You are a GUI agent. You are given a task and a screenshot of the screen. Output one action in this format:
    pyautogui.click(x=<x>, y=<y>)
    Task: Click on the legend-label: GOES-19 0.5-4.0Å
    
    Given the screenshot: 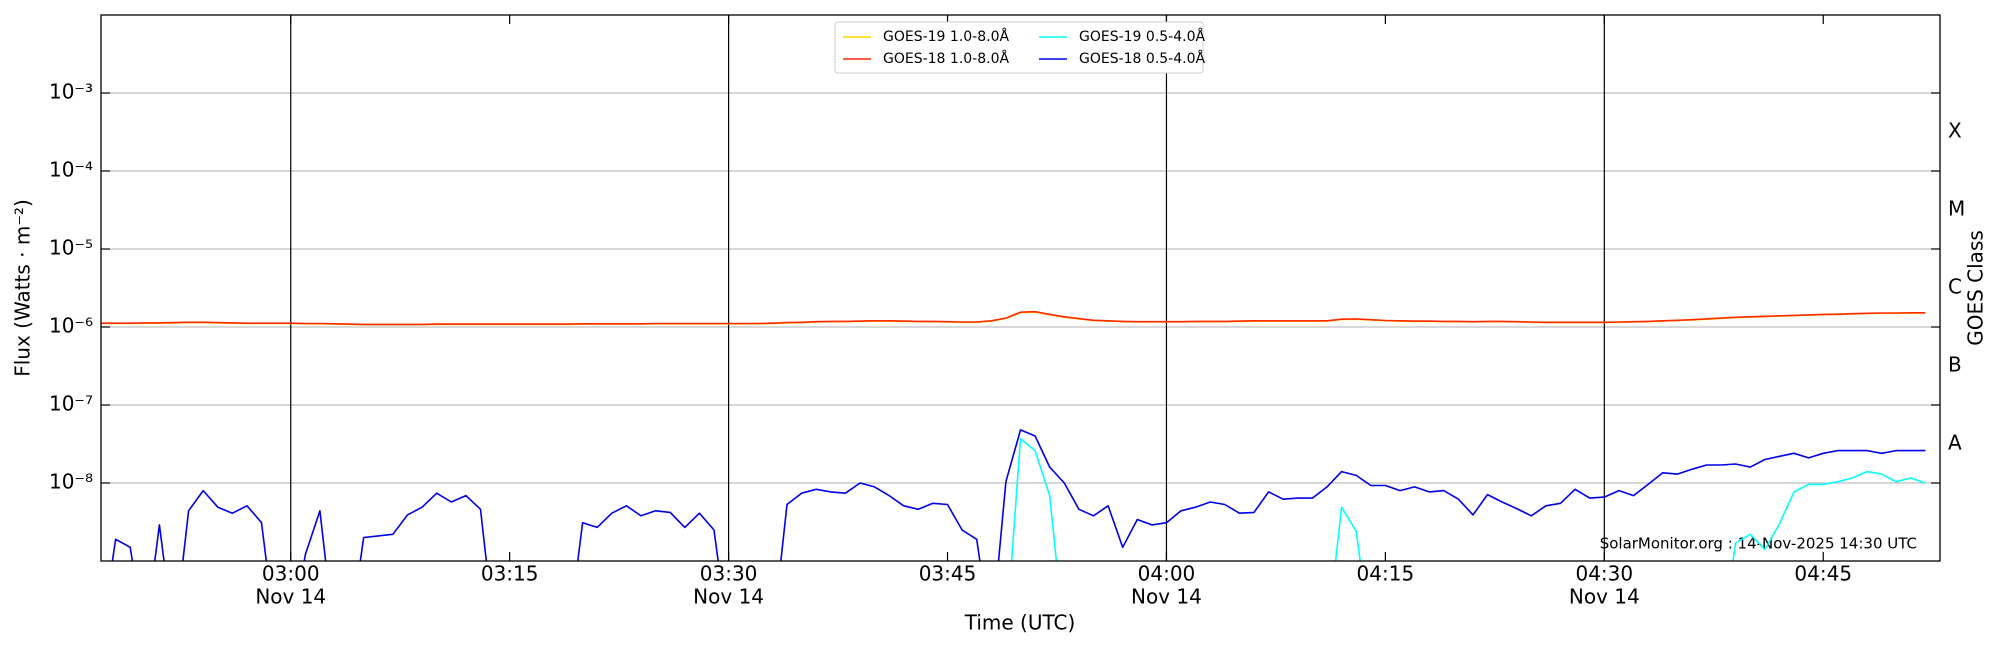 What is the action you would take?
    pyautogui.click(x=1142, y=36)
    